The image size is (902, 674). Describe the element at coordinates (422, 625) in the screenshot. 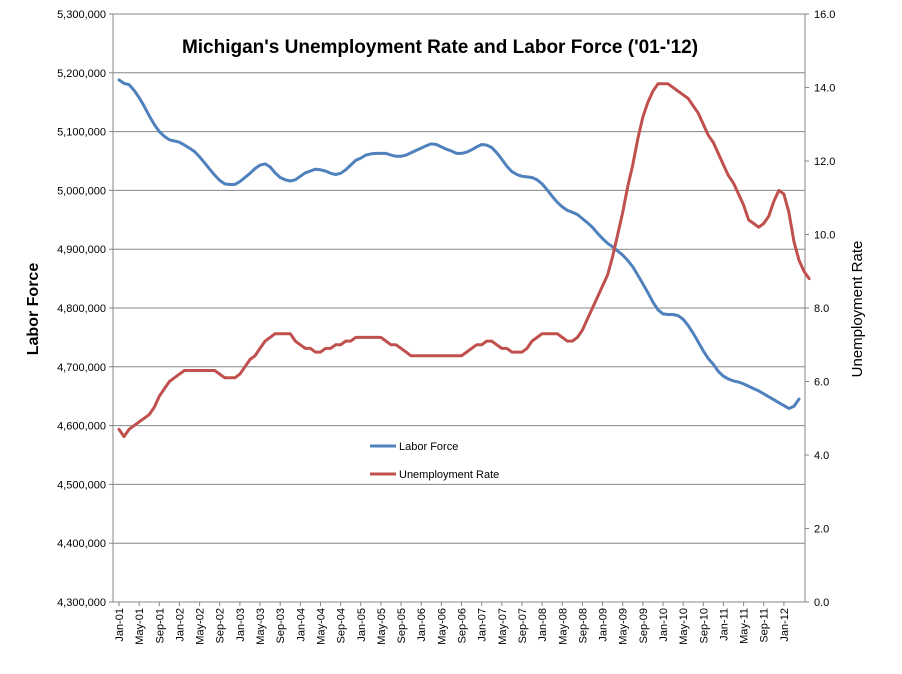

I see `x-tick-label: Jan-06` at that location.